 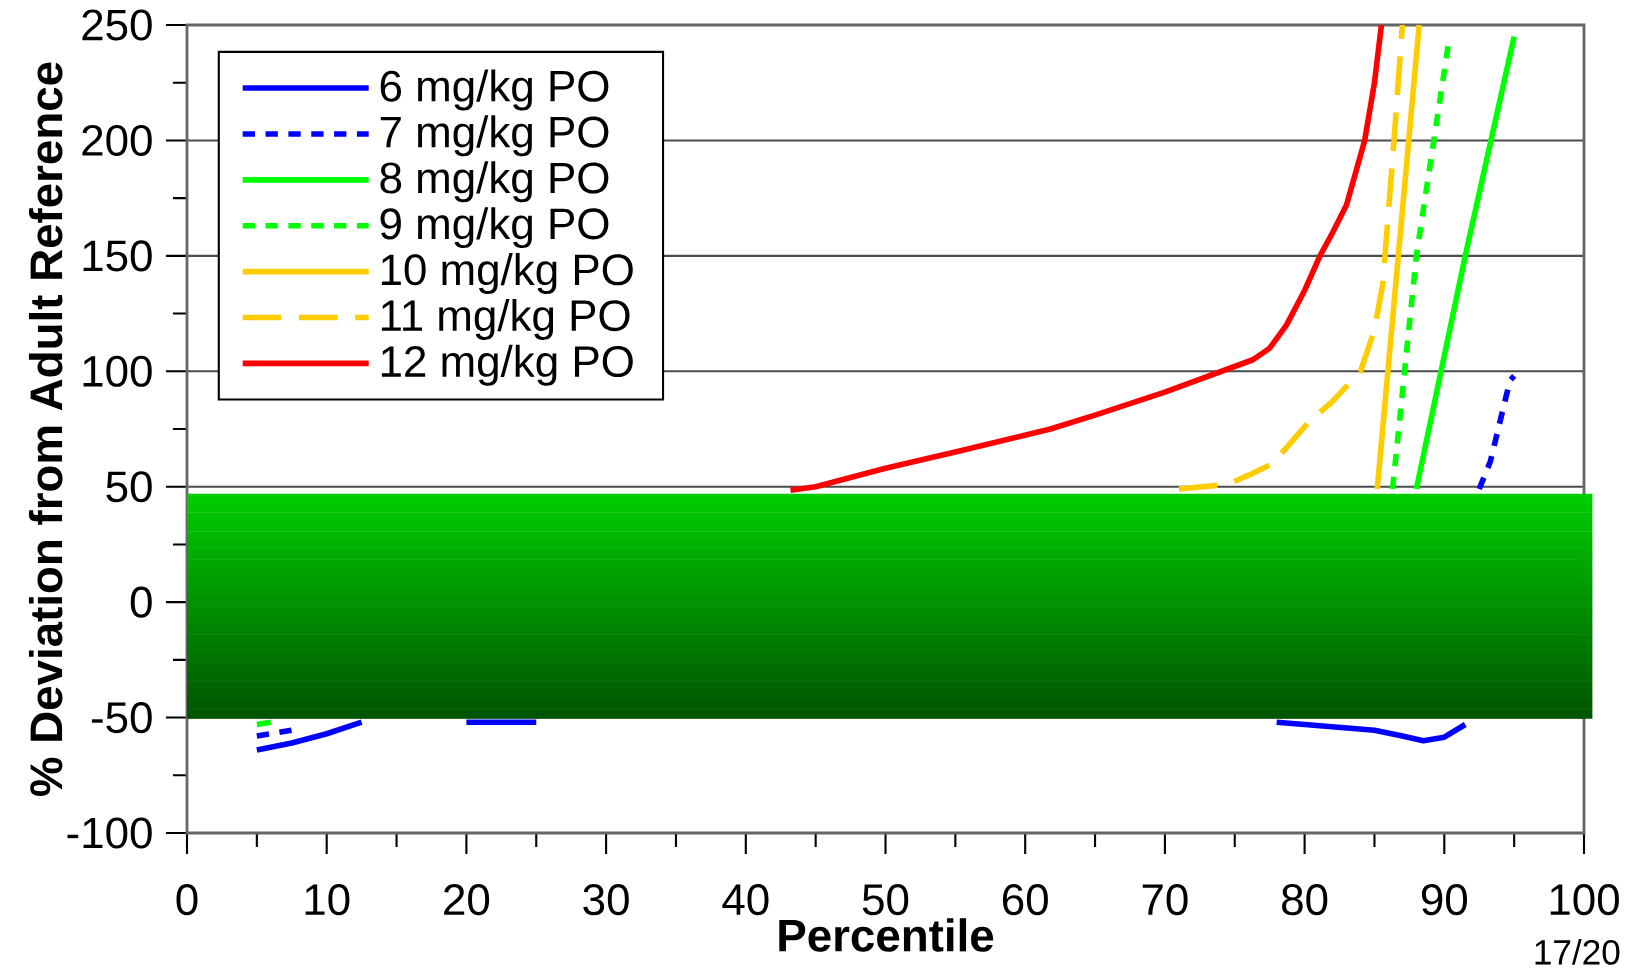 What do you see at coordinates (494, 228) in the screenshot?
I see `legend-label: 9 mg/kg PO` at bounding box center [494, 228].